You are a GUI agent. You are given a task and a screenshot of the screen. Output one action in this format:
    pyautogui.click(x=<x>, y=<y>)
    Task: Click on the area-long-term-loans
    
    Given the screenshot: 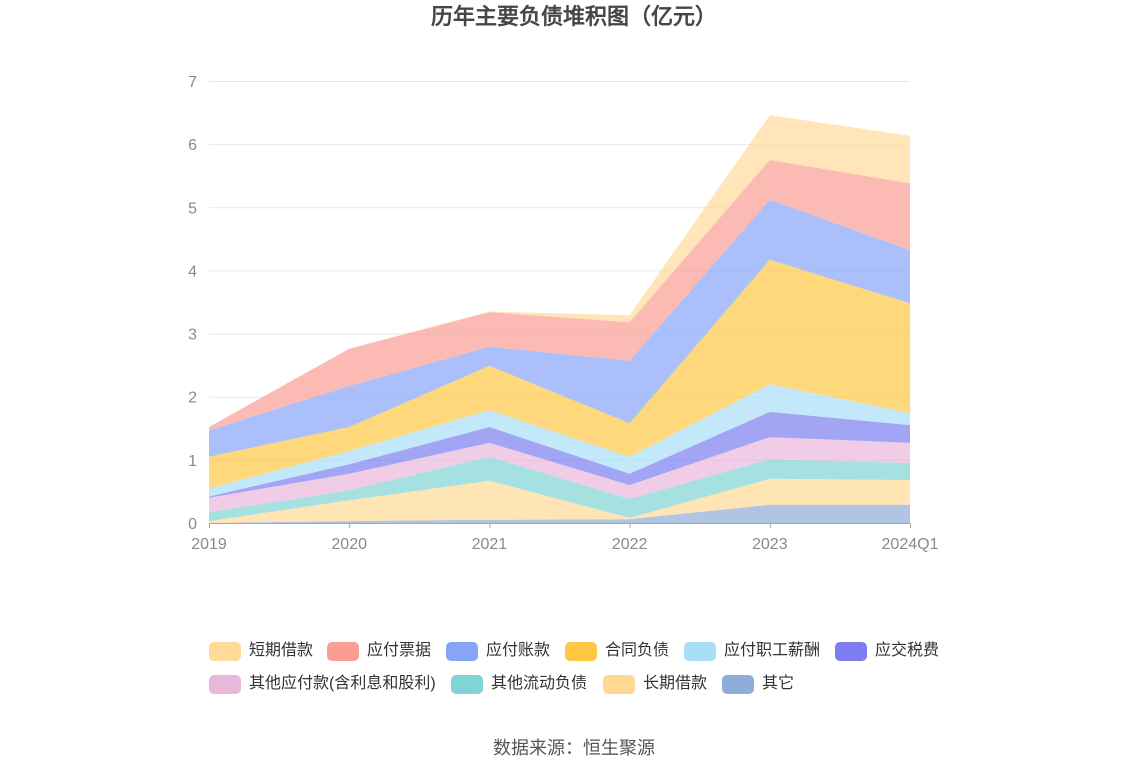 What is the action you would take?
    pyautogui.click(x=559, y=500)
    